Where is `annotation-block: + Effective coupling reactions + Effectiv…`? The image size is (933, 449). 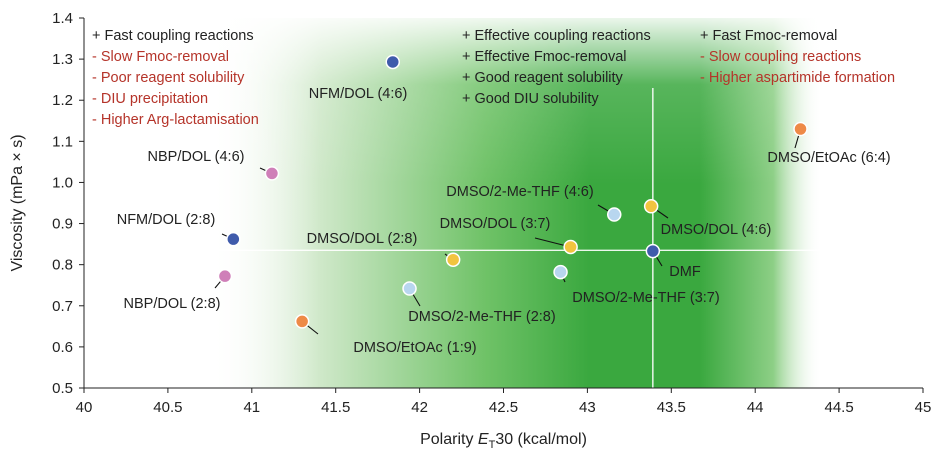 annotation-block: + Effective coupling reactions + Effectiv… is located at coordinates (556, 67).